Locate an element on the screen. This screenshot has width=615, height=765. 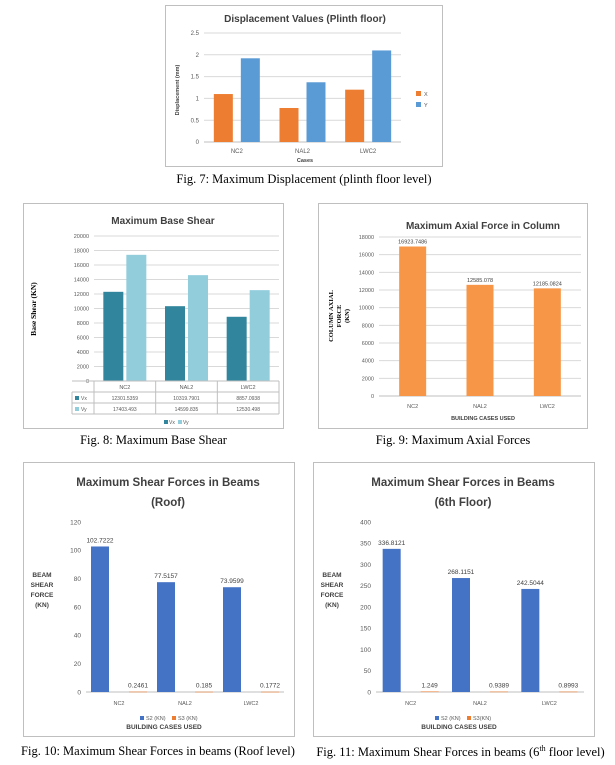
chart-title-line: Maximum Shear Forces in Beams is located at coordinates (167, 483).